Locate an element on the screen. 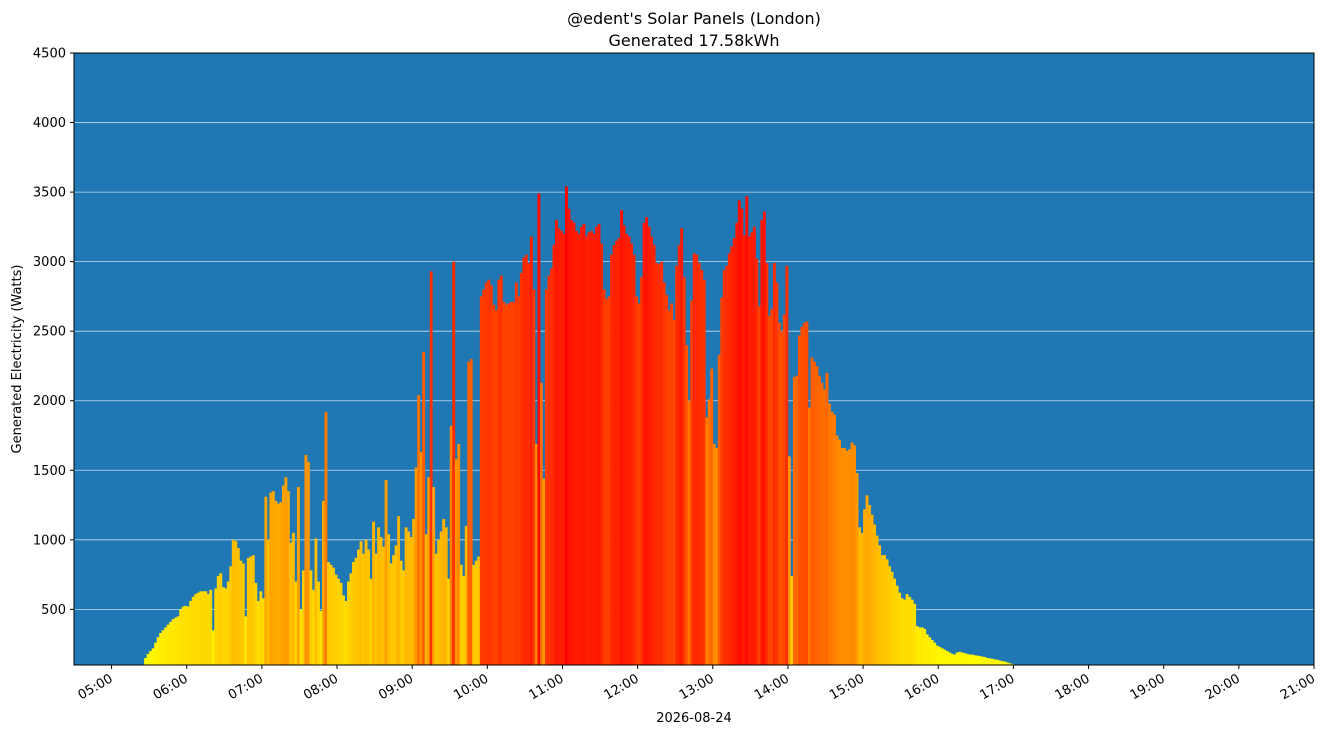 The image size is (1324, 736). x-tick-label: 15:00 is located at coordinates (847, 687).